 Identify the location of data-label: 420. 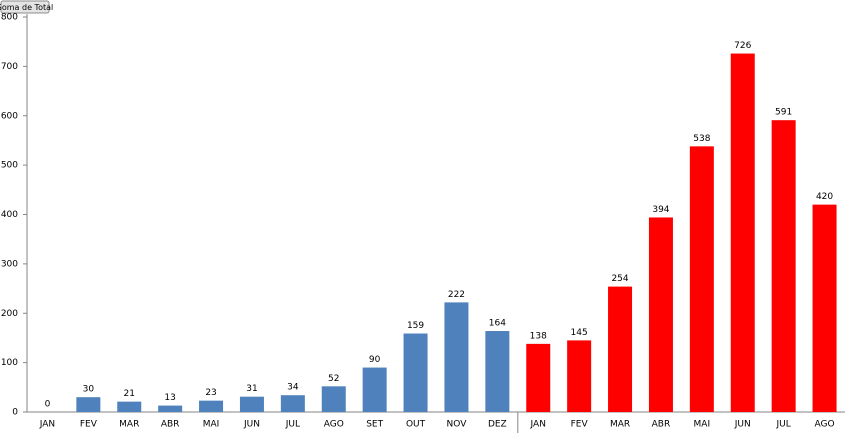
(824, 197).